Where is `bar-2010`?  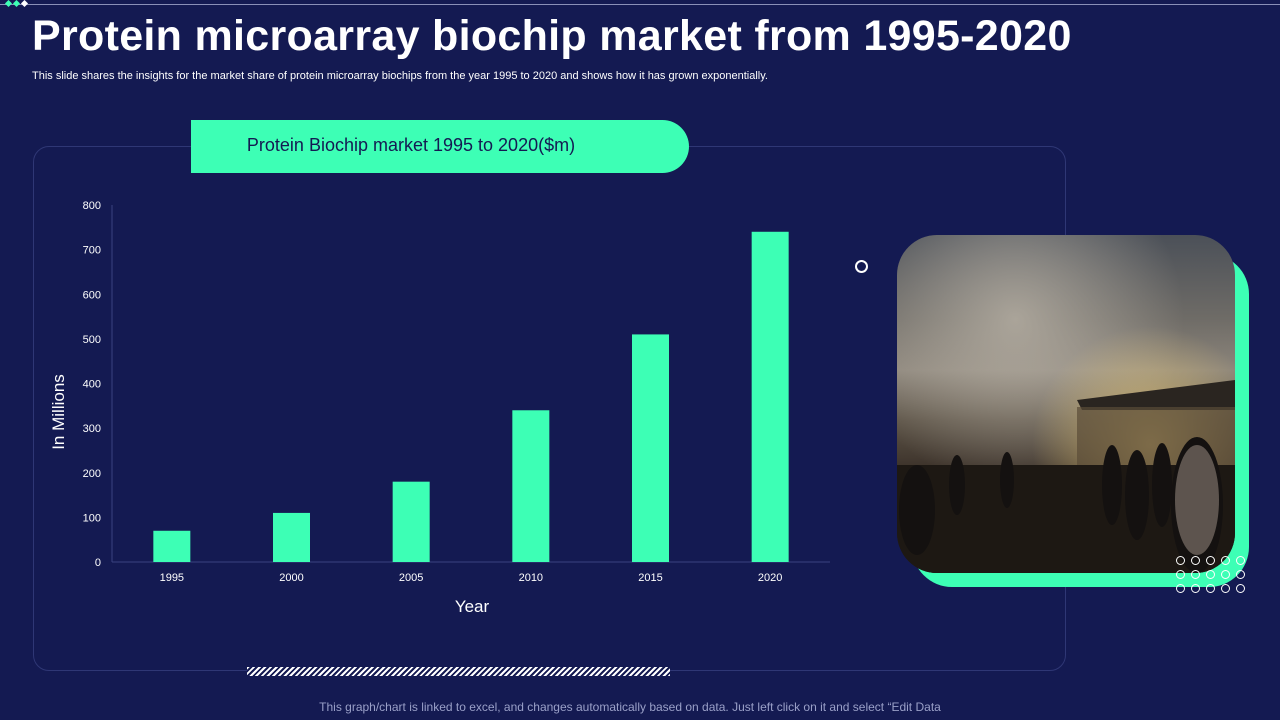 bar-2010 is located at coordinates (531, 486).